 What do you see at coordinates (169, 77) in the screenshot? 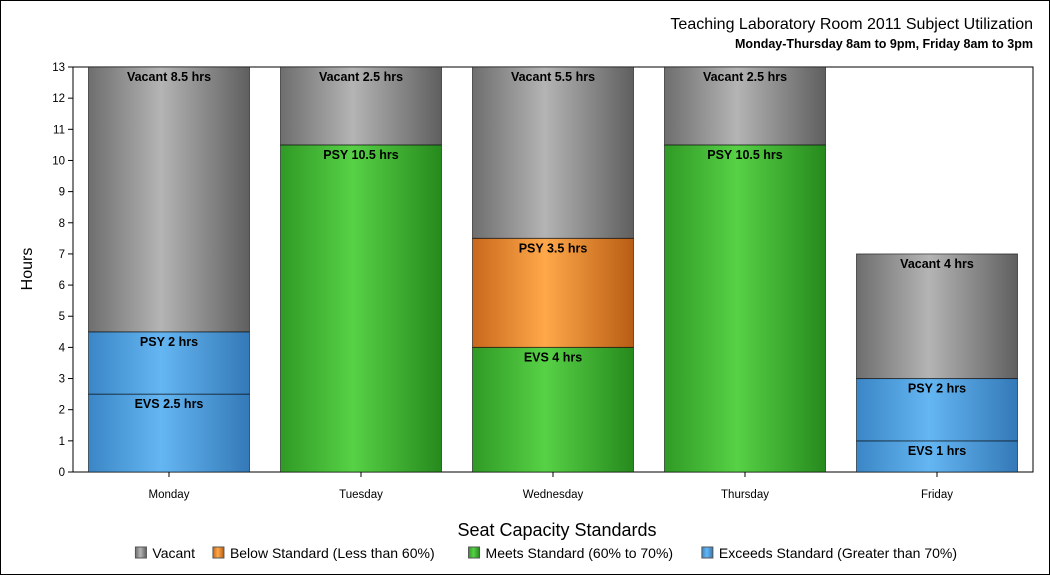
I see `bar-segment-label: Vacant 8.5 hrs` at bounding box center [169, 77].